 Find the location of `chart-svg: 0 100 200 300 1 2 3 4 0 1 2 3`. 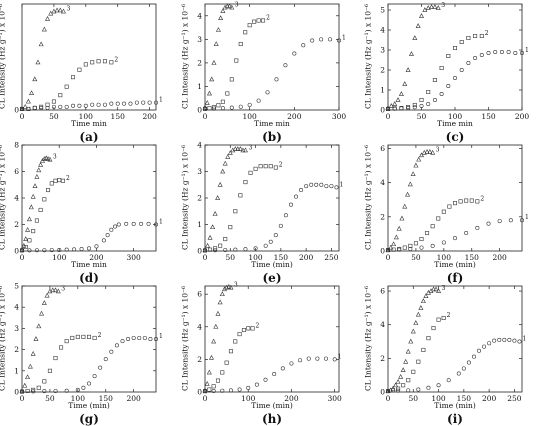

chart-svg: 0 100 200 300 1 2 3 4 0 1 2 3 is located at coordinates (271, 61).